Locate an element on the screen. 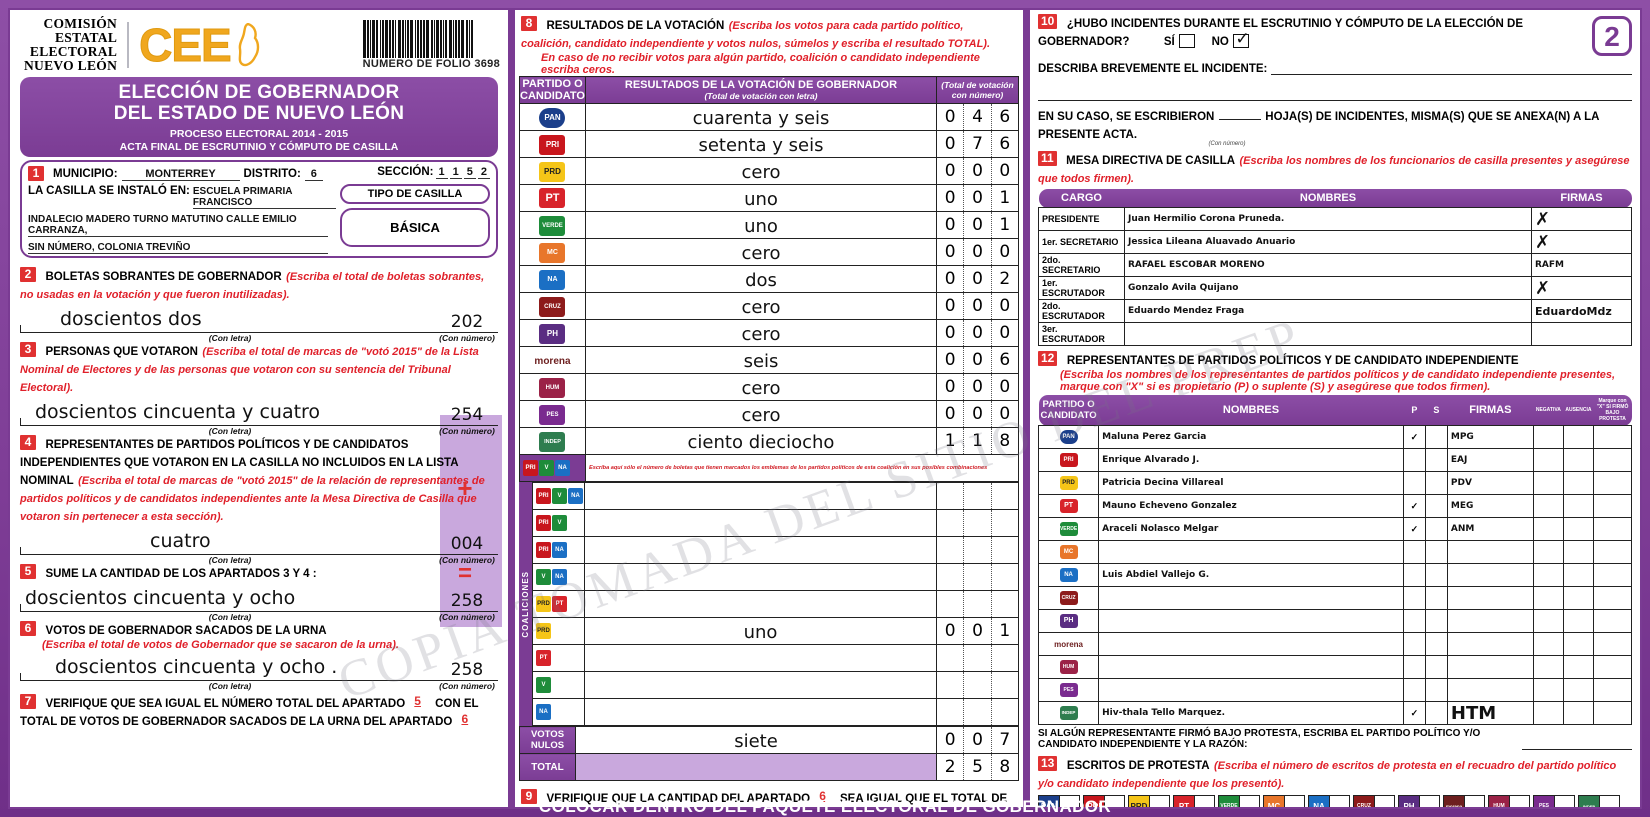 The height and width of the screenshot is (817, 1650). rep-nombre-humanista is located at coordinates (1251, 667).